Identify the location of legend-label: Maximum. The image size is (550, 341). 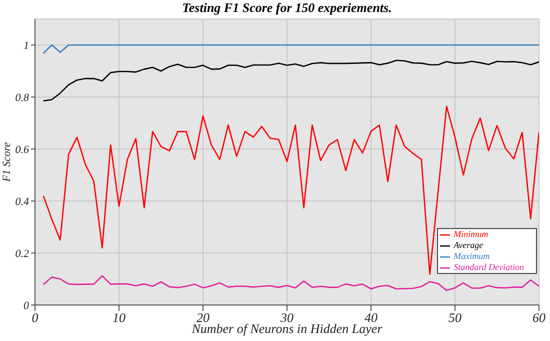
(472, 256).